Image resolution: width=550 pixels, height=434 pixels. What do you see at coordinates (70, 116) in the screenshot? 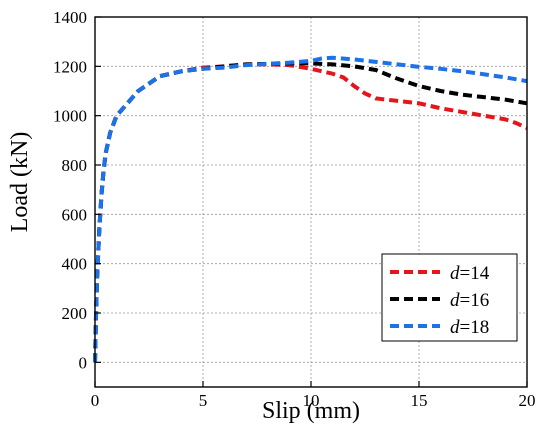
I see `y-tick-label: 1000` at bounding box center [70, 116].